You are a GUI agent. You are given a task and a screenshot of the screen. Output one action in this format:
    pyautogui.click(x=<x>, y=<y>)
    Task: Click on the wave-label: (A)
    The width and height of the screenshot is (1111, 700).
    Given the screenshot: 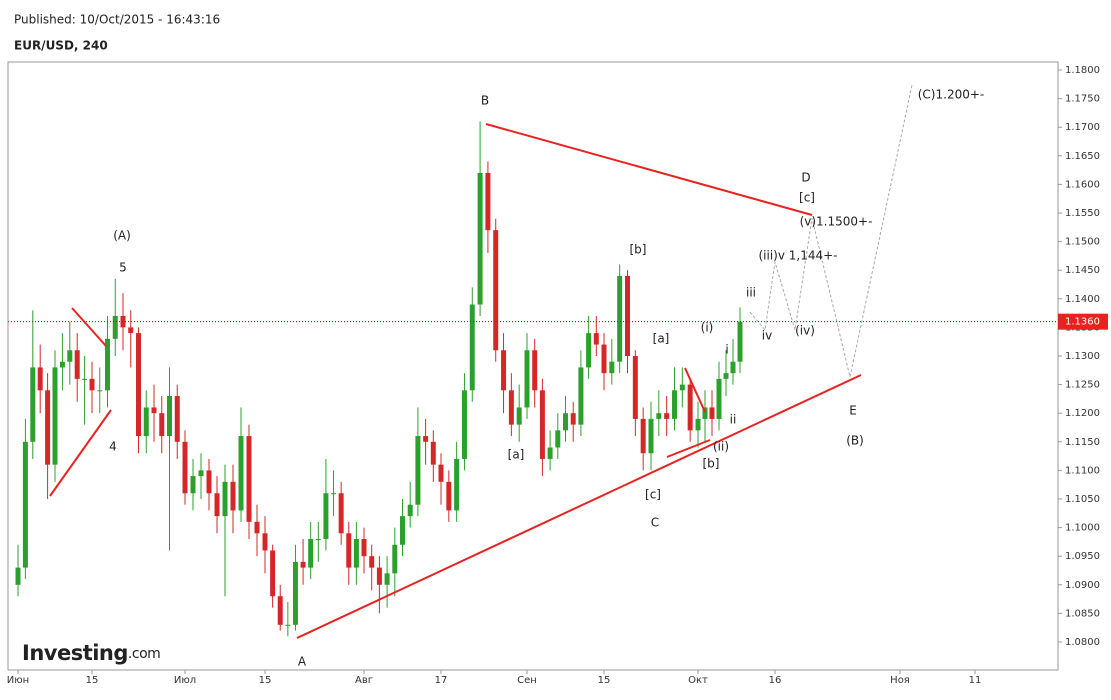 What is the action you would take?
    pyautogui.click(x=122, y=236)
    